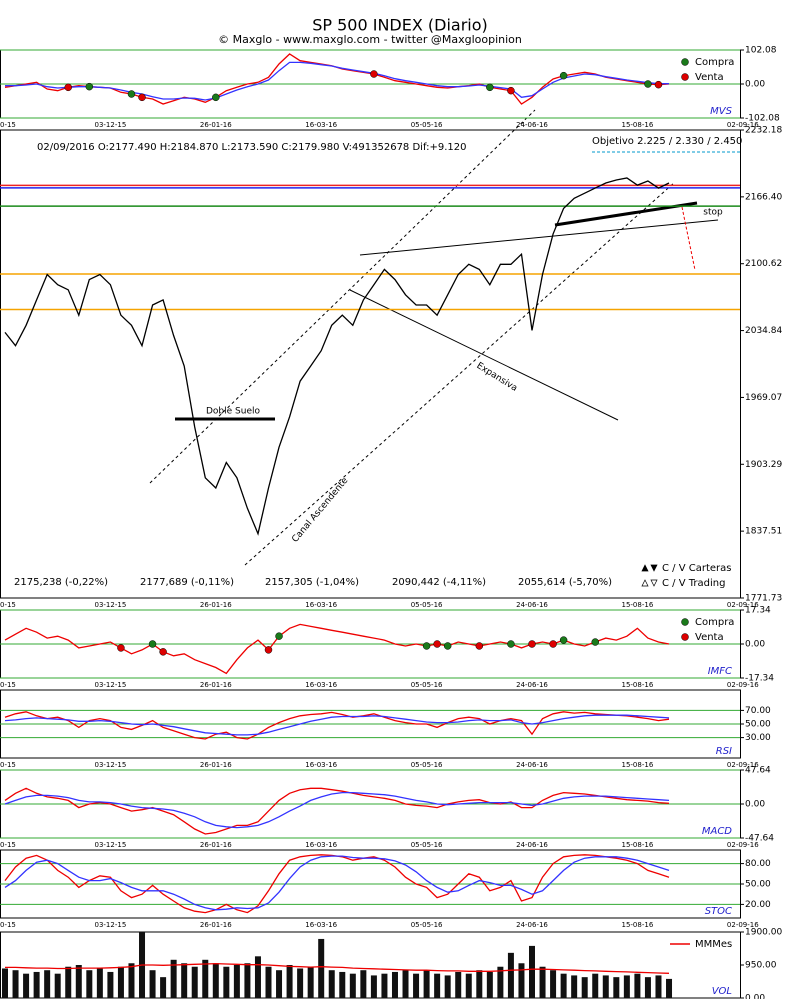  I want to click on legend-label: C / V Trading, so click(693, 583).